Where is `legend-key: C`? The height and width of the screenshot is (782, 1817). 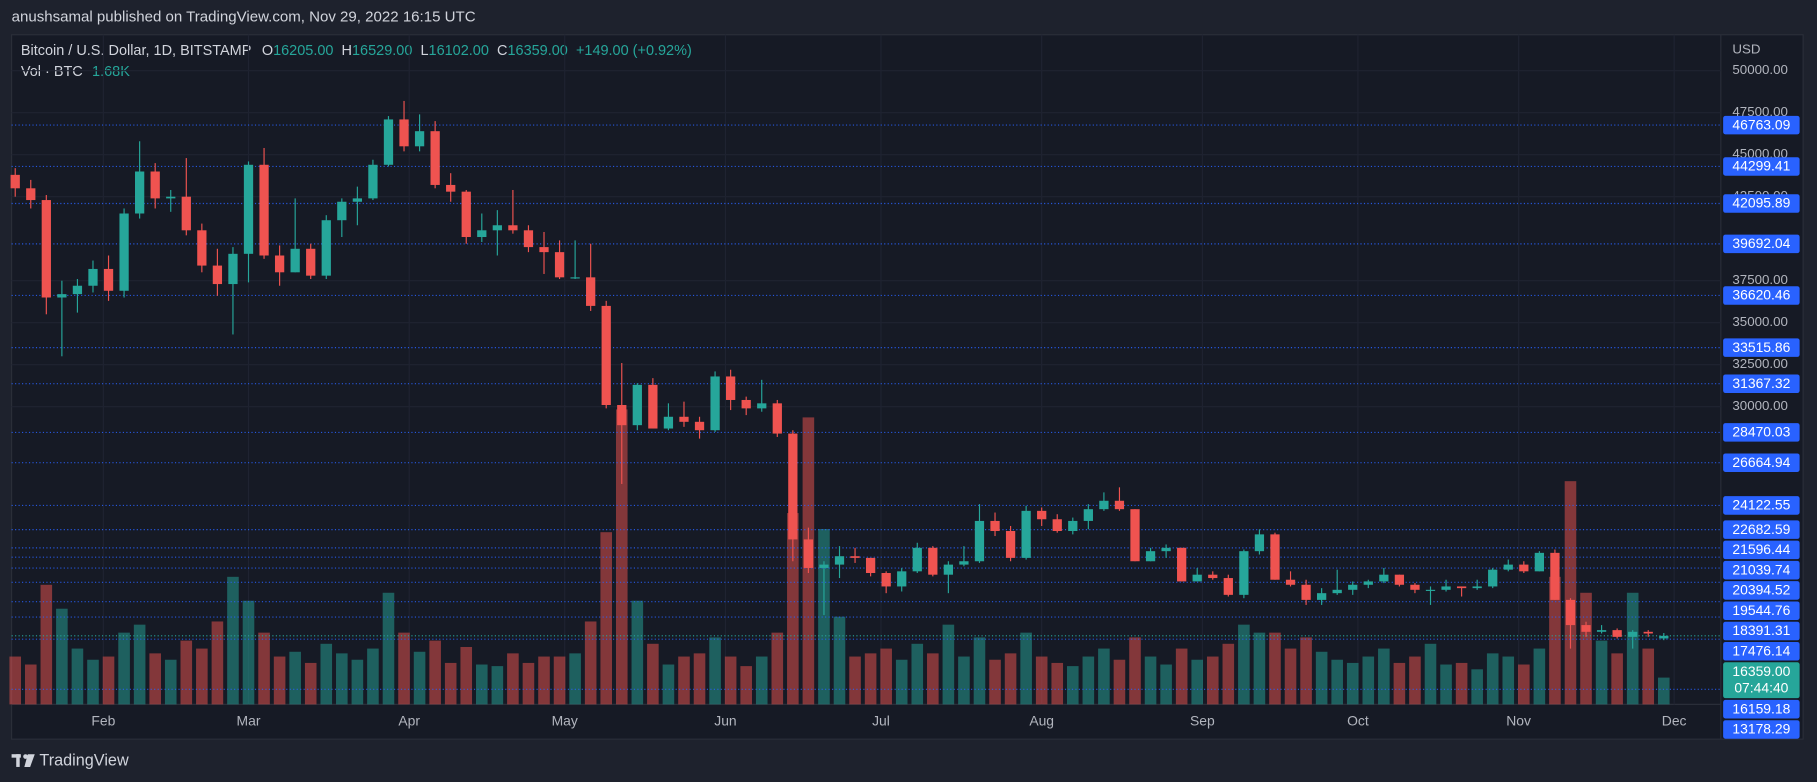 legend-key: C is located at coordinates (502, 51).